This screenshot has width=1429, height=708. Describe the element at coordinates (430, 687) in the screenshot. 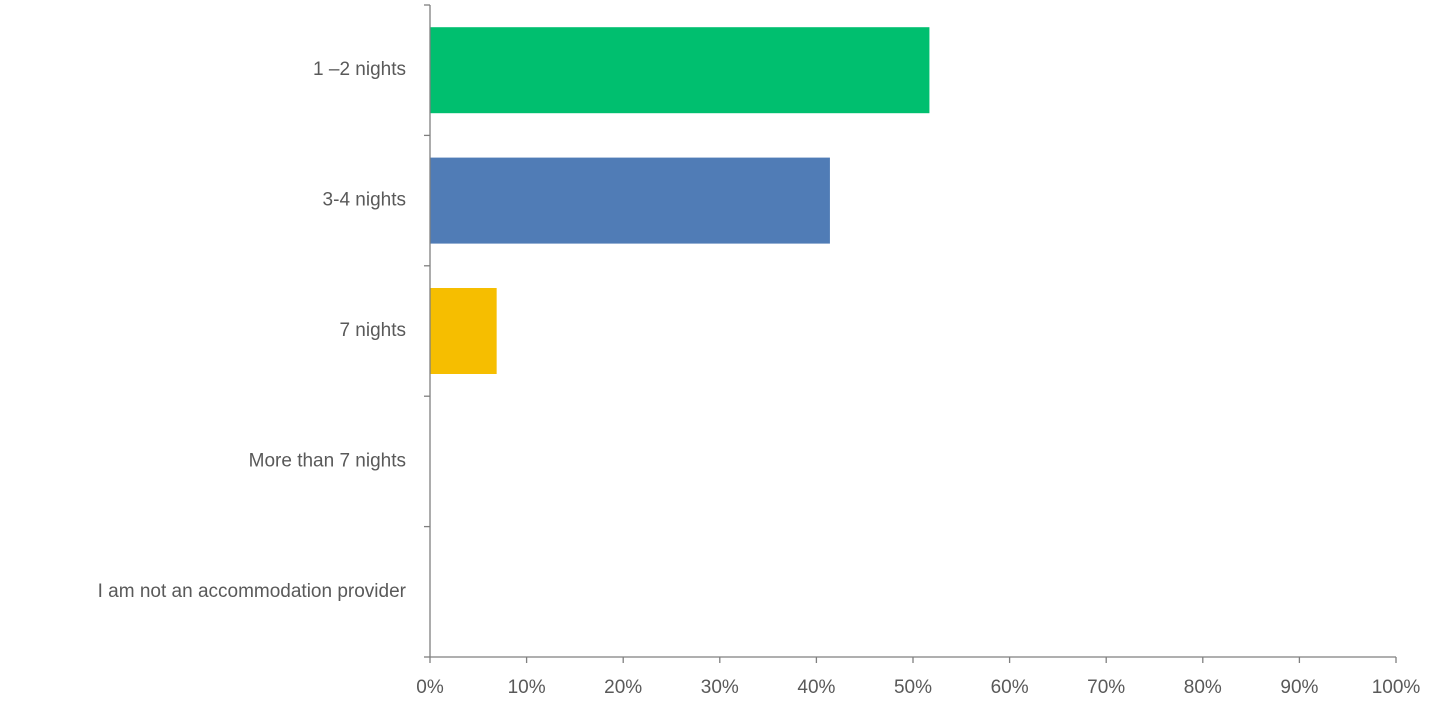

I see `x-tick-label-0: 0%` at that location.